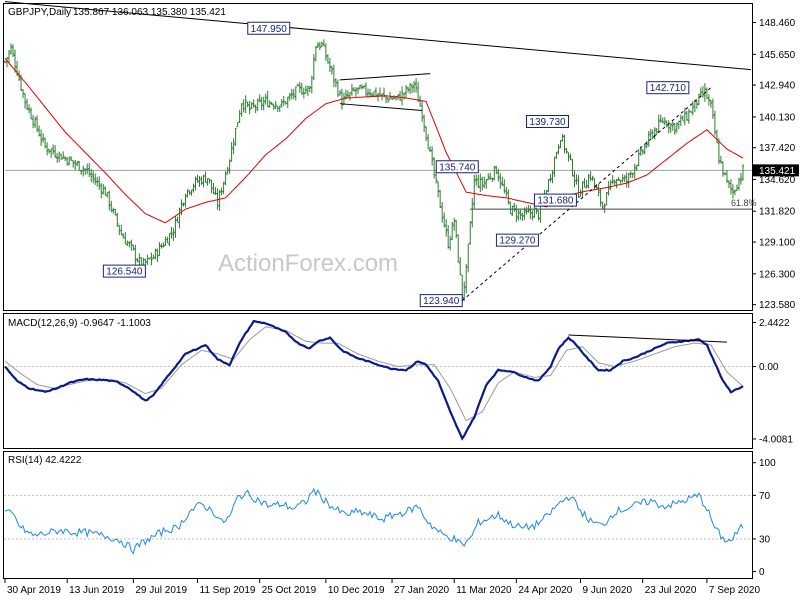 This screenshot has height=605, width=800. What do you see at coordinates (356, 590) in the screenshot?
I see `x-tick-label: 10 Dec 2019` at bounding box center [356, 590].